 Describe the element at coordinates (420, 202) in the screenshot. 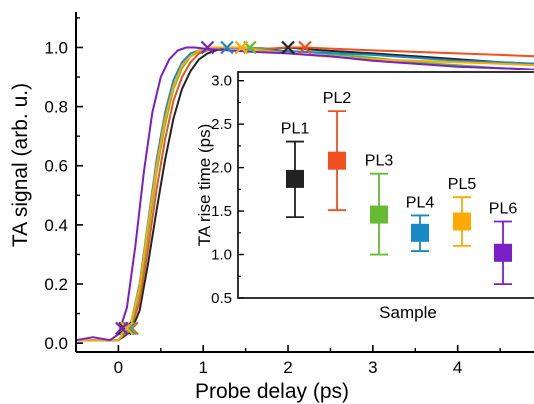

I see `sample-label-PL4: PL4` at that location.